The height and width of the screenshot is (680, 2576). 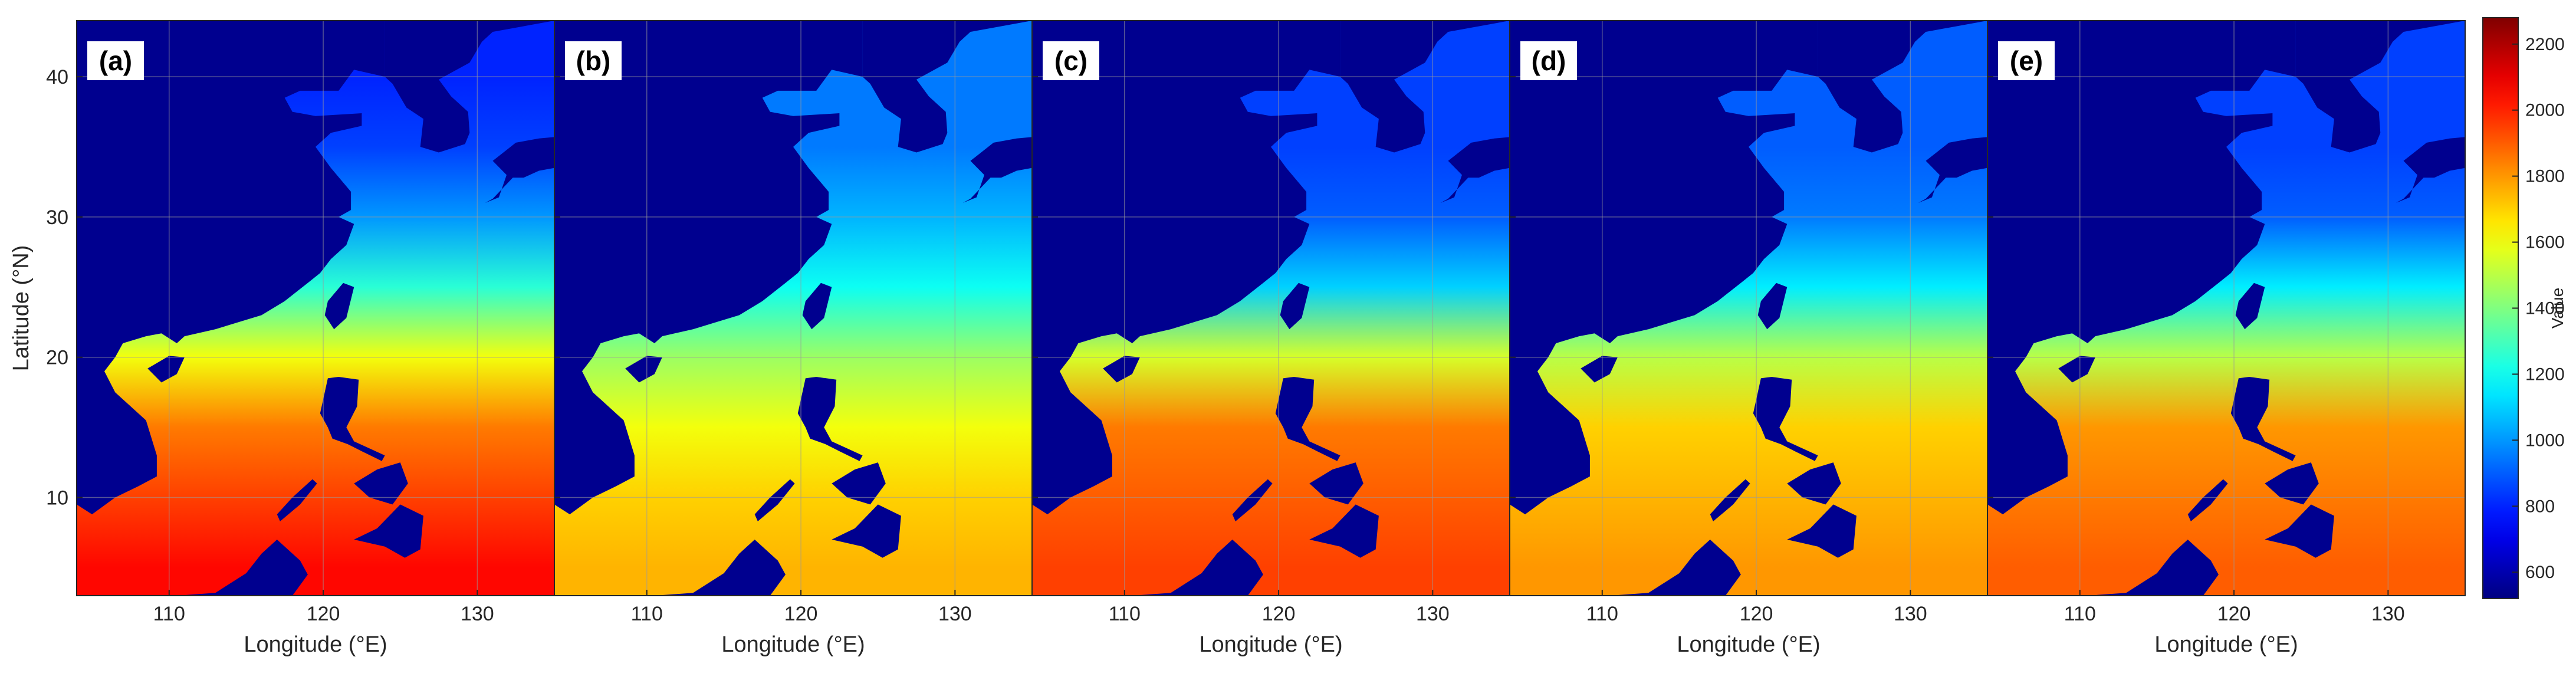 What do you see at coordinates (57, 358) in the screenshot?
I see `y-tick-label: 20` at bounding box center [57, 358].